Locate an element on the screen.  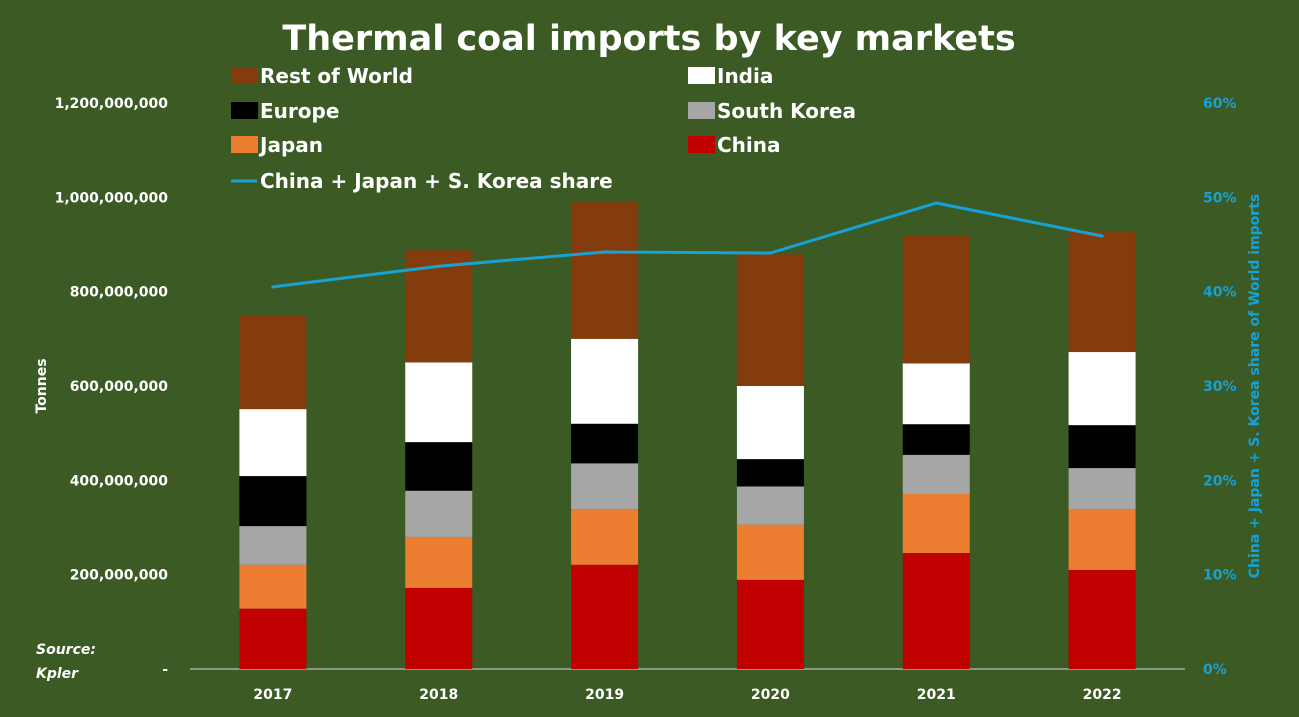
legend-swatch-south-korea is located at coordinates (701, 110).